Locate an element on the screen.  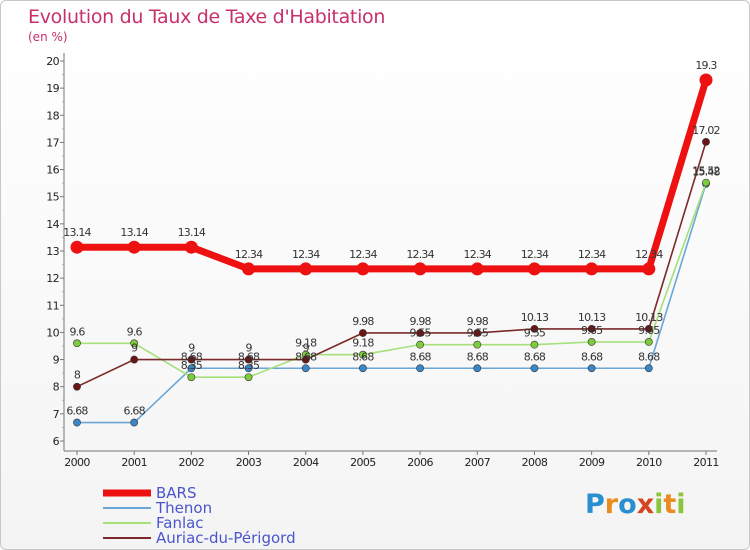
logo-letter: i is located at coordinates (659, 504).